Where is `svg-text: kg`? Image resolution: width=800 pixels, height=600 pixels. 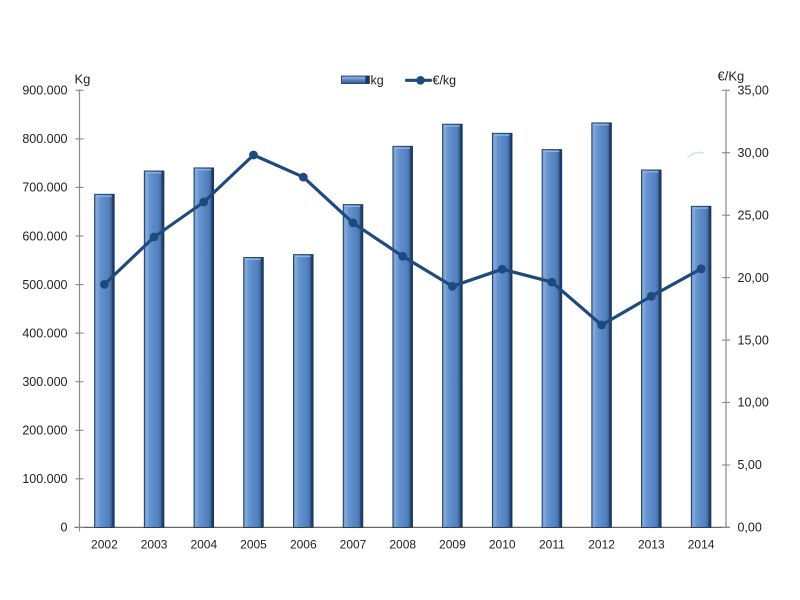
svg-text: kg is located at coordinates (377, 81).